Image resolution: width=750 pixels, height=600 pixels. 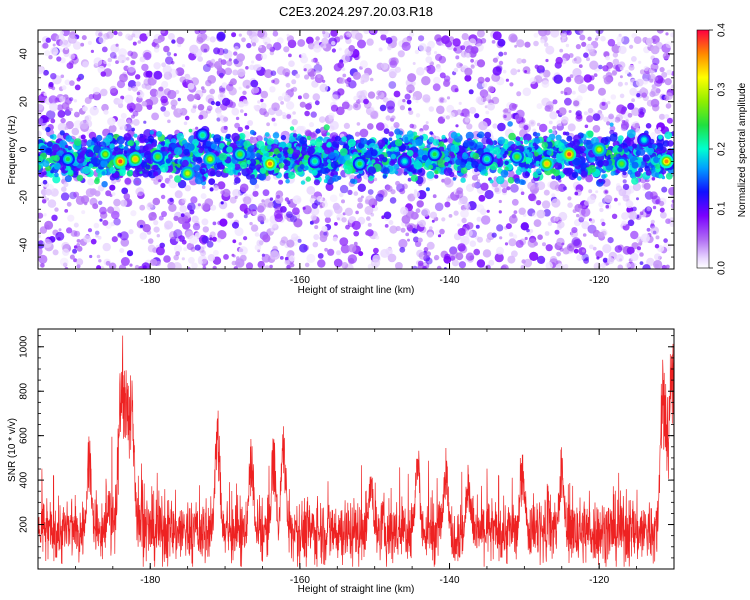 I want to click on chart-title: C2E3.2024.297.20.03.R18, so click(x=356, y=11).